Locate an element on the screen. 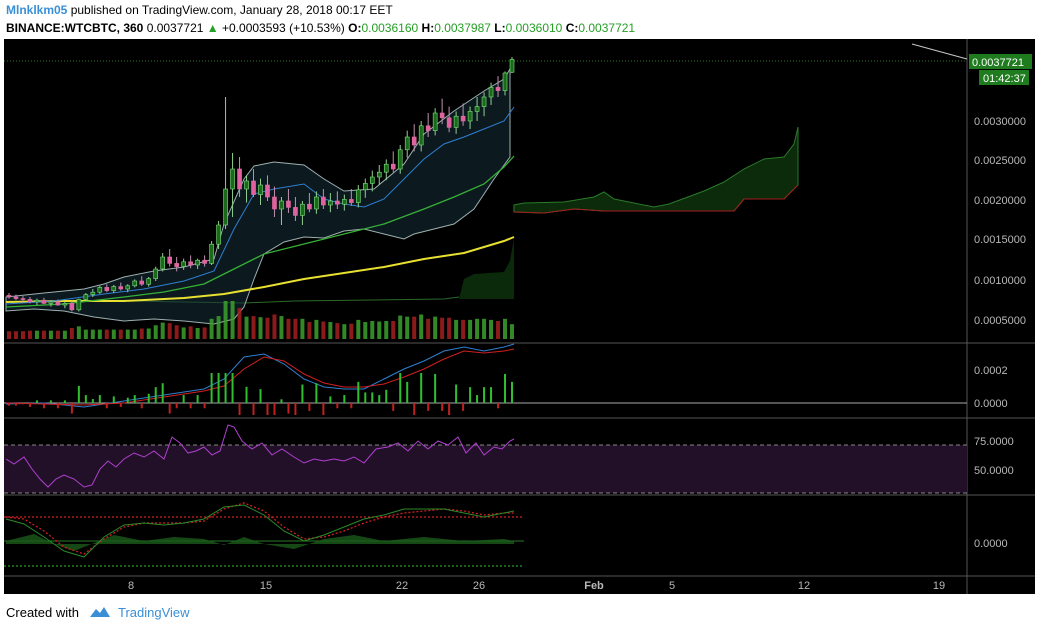 The height and width of the screenshot is (631, 1041). trend-line is located at coordinates (939, 51).